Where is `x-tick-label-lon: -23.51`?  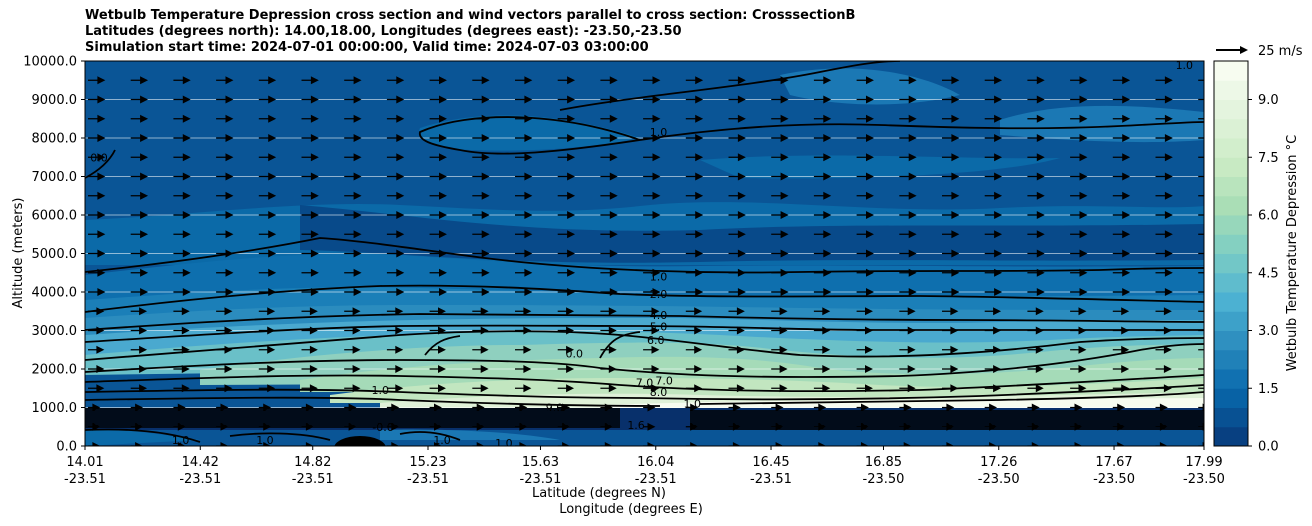 x-tick-label-lon: -23.51 is located at coordinates (656, 479).